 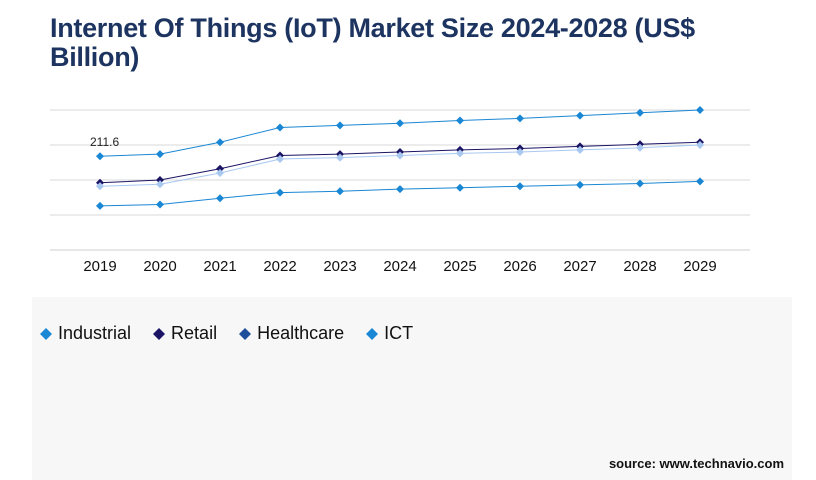 What do you see at coordinates (696, 463) in the screenshot?
I see `source-credit: source: www.technavio.com` at bounding box center [696, 463].